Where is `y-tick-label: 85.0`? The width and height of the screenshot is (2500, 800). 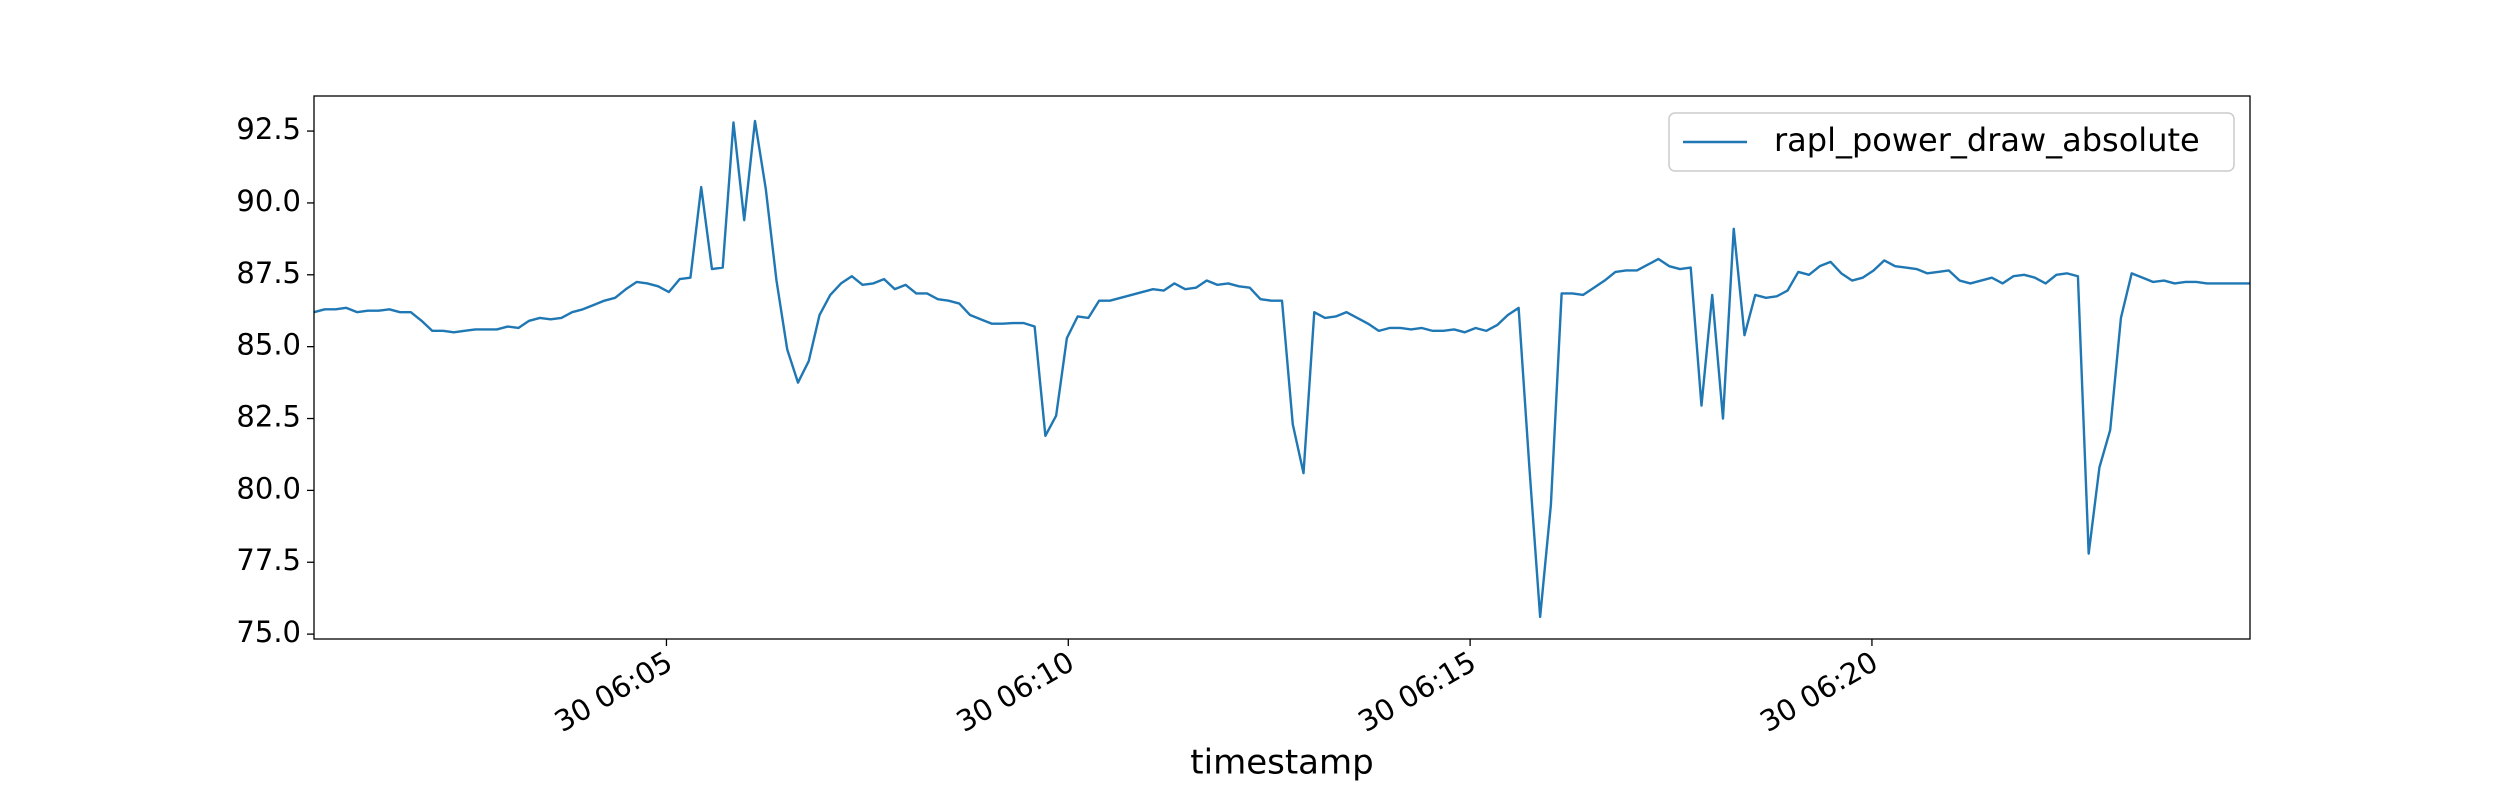 y-tick-label: 85.0 is located at coordinates (268, 345).